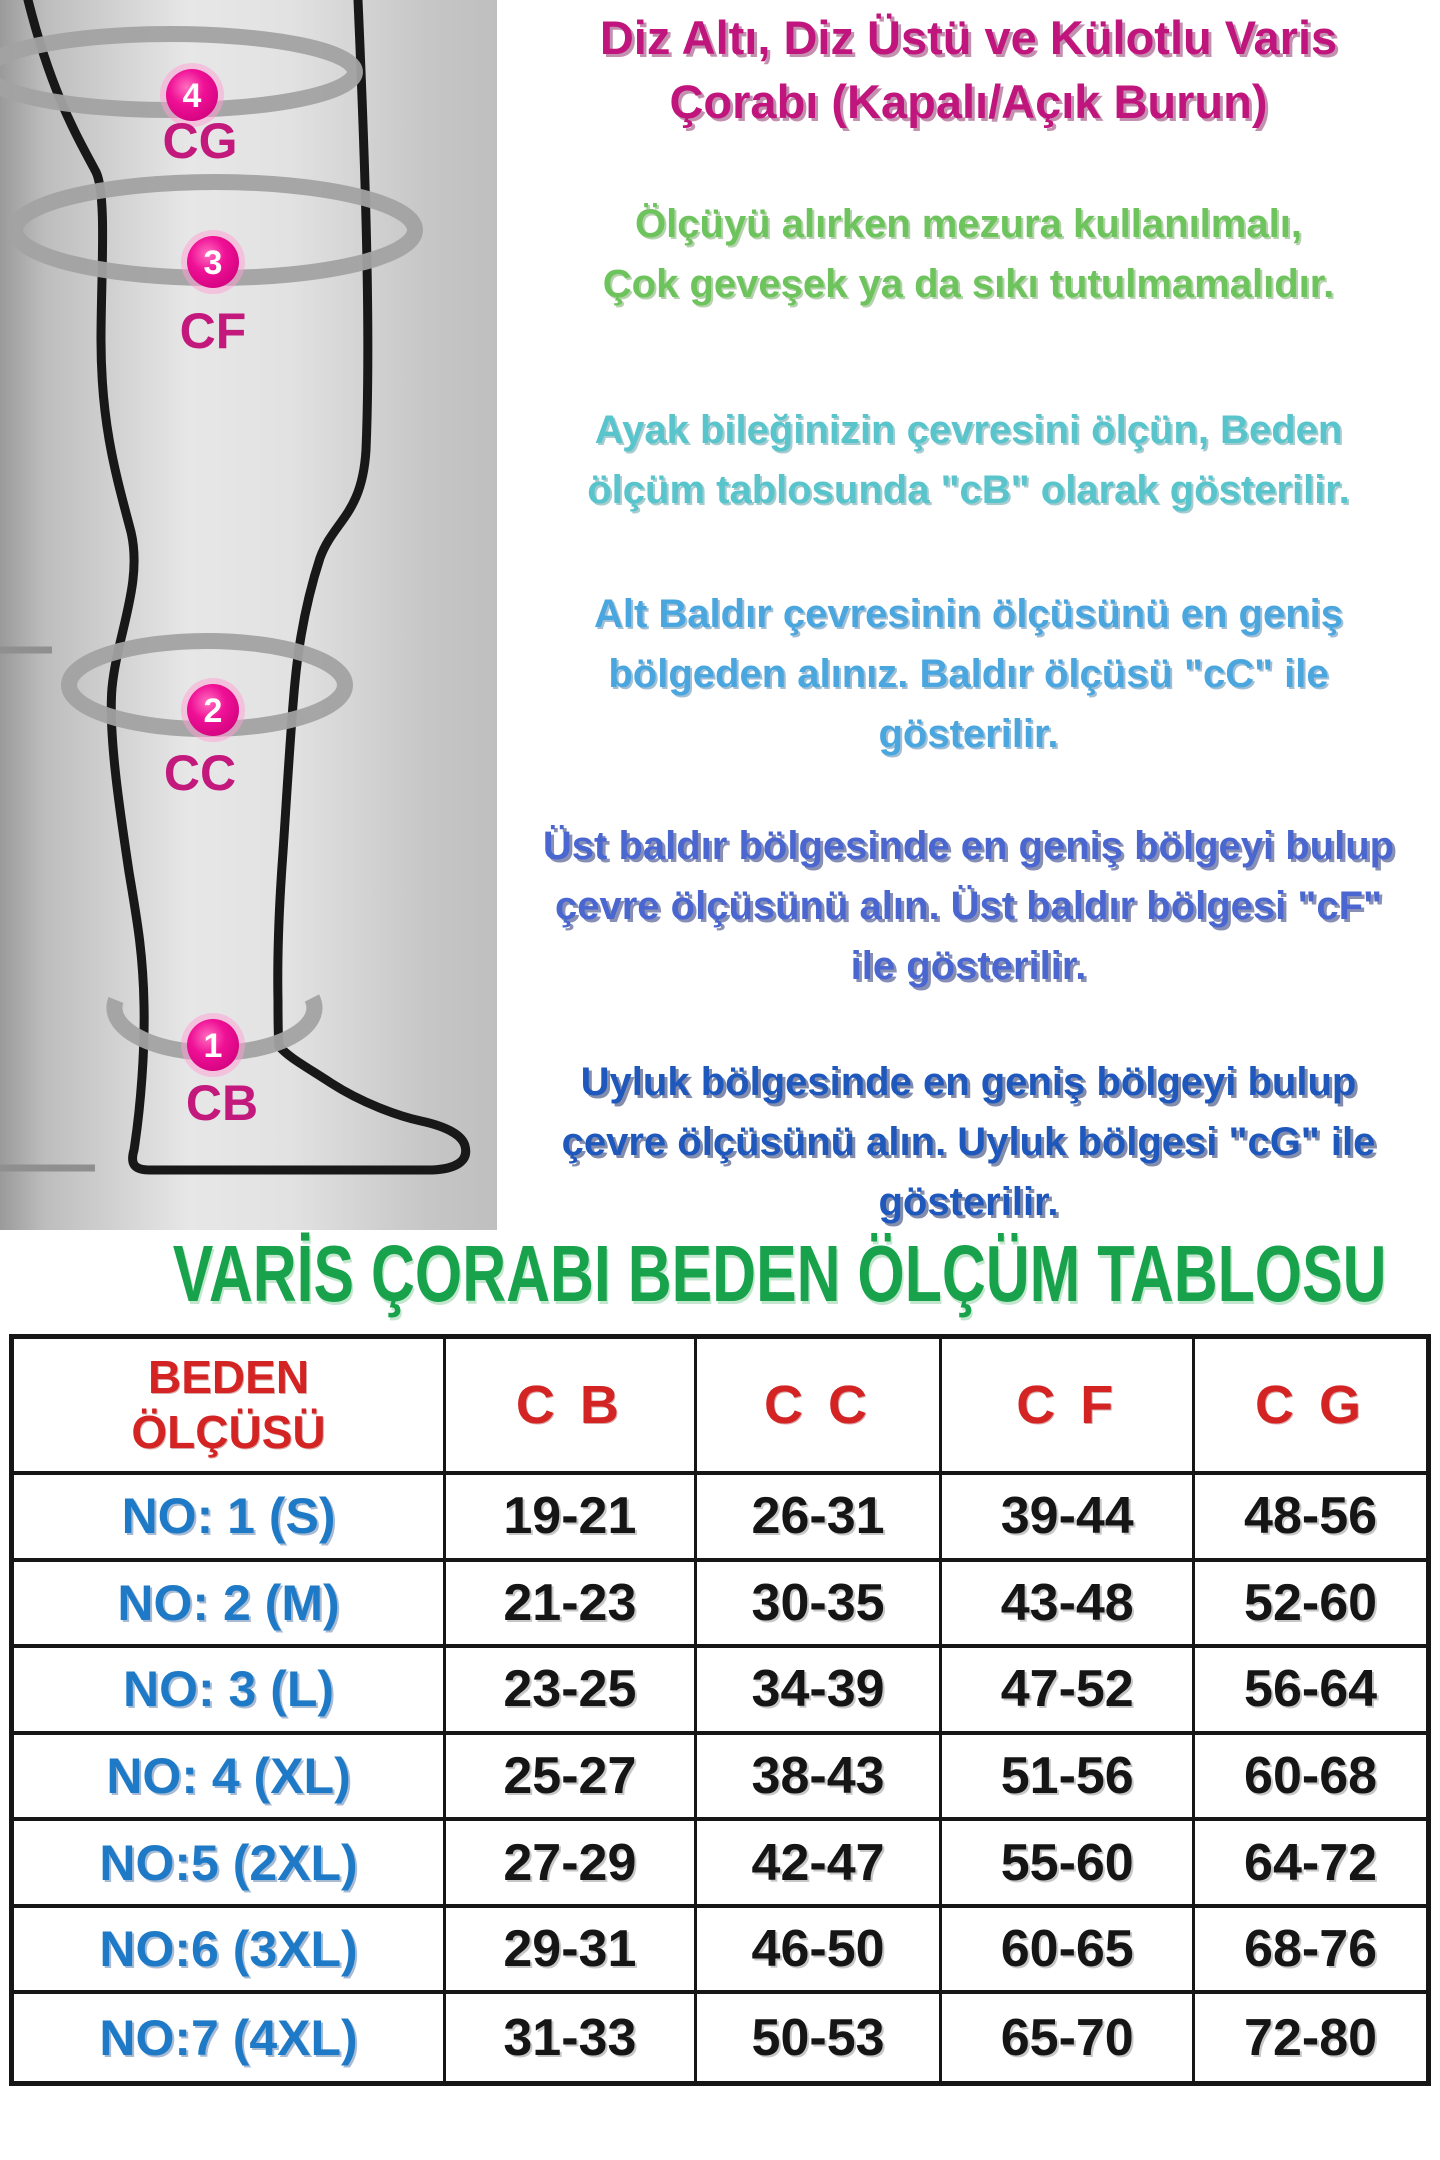  Describe the element at coordinates (230, 1605) in the screenshot. I see `size-row-label: NO: 2 (M)` at that location.